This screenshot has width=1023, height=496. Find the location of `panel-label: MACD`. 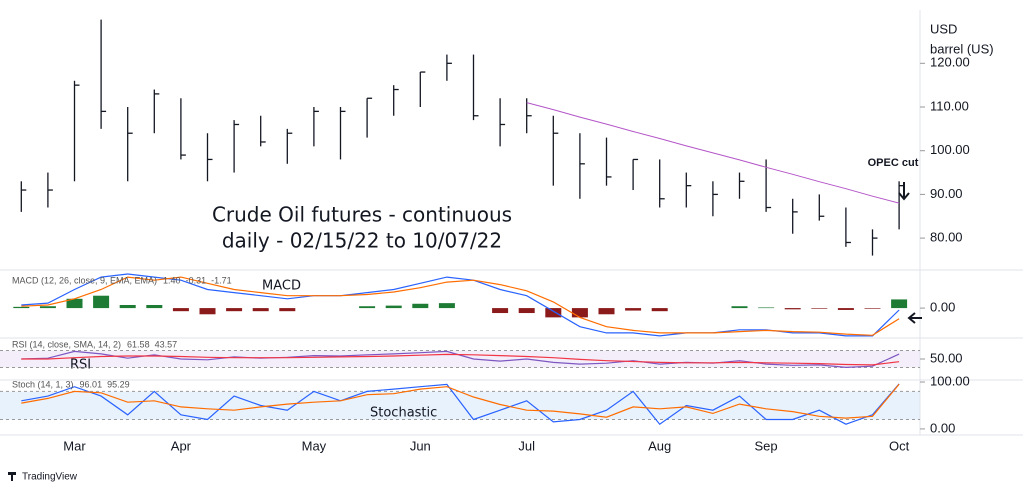

panel-label: MACD is located at coordinates (281, 286).